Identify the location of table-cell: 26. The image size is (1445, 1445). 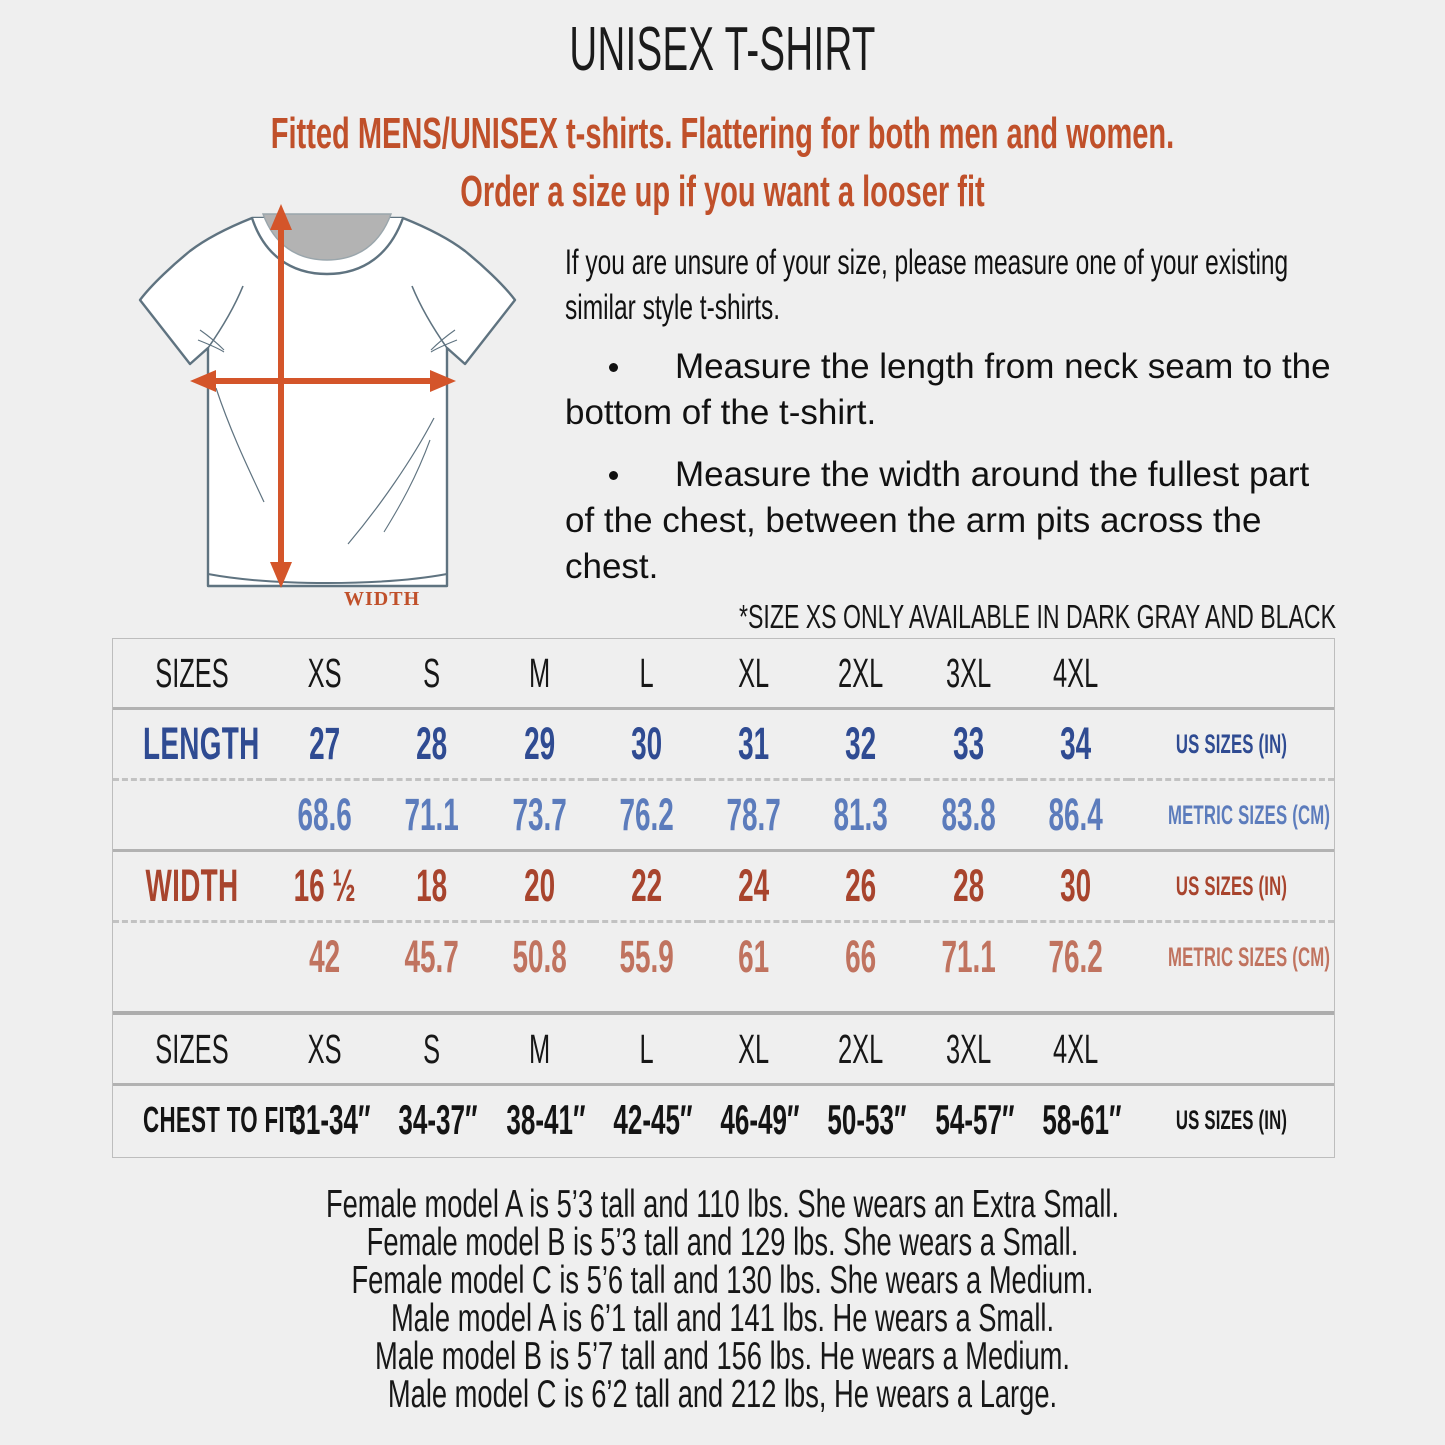
(861, 885).